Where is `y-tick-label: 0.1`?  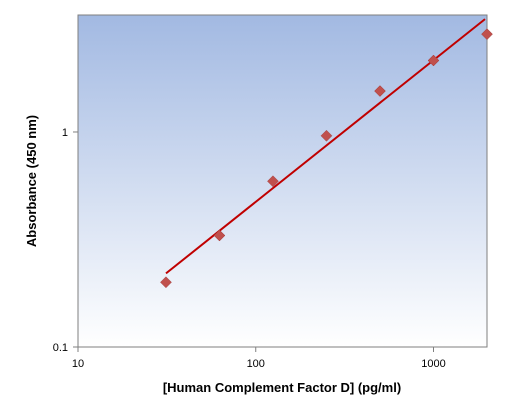 y-tick-label: 0.1 is located at coordinates (60, 348).